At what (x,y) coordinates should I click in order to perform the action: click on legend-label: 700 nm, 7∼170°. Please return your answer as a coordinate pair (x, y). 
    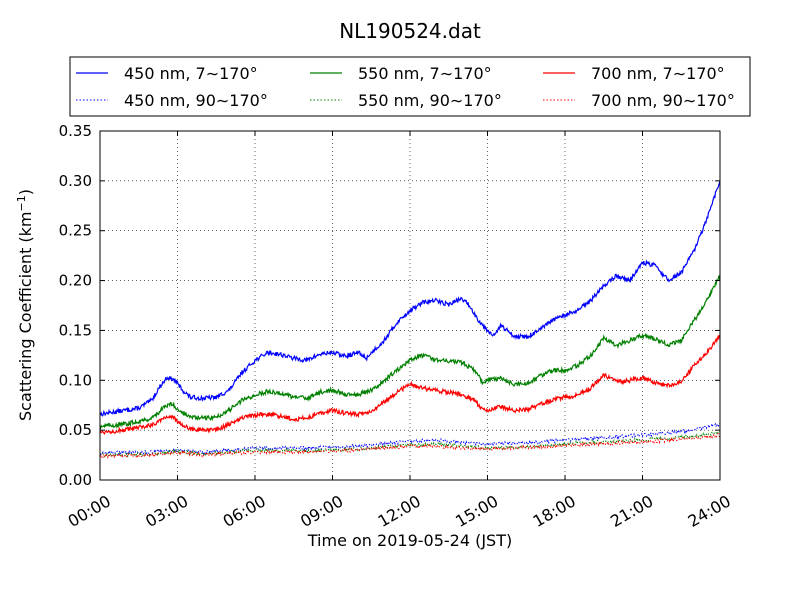
    Looking at the image, I should click on (658, 73).